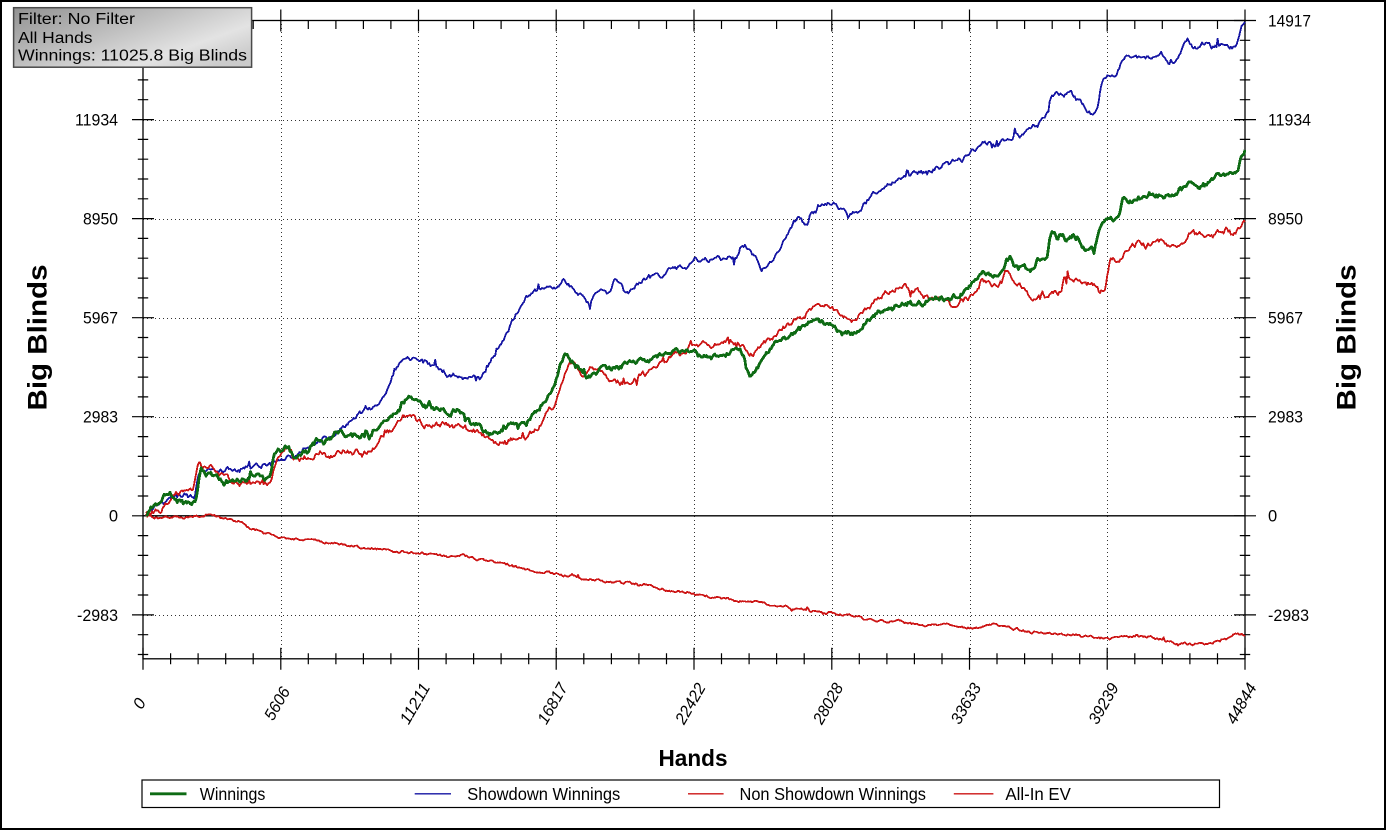 This screenshot has height=830, width=1386. I want to click on svg-text: Non Showdown Winnings, so click(833, 794).